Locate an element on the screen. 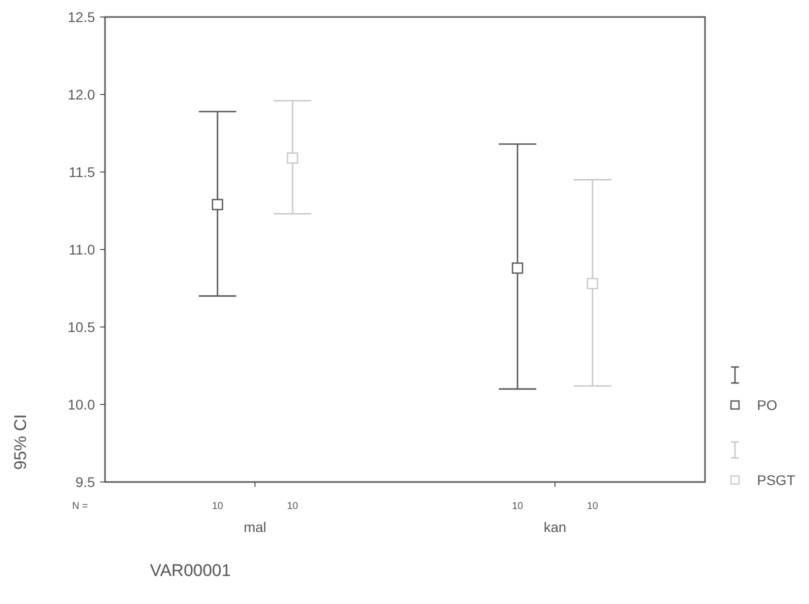 The width and height of the screenshot is (809, 604). y-tick-label: 11.5 is located at coordinates (82, 172).